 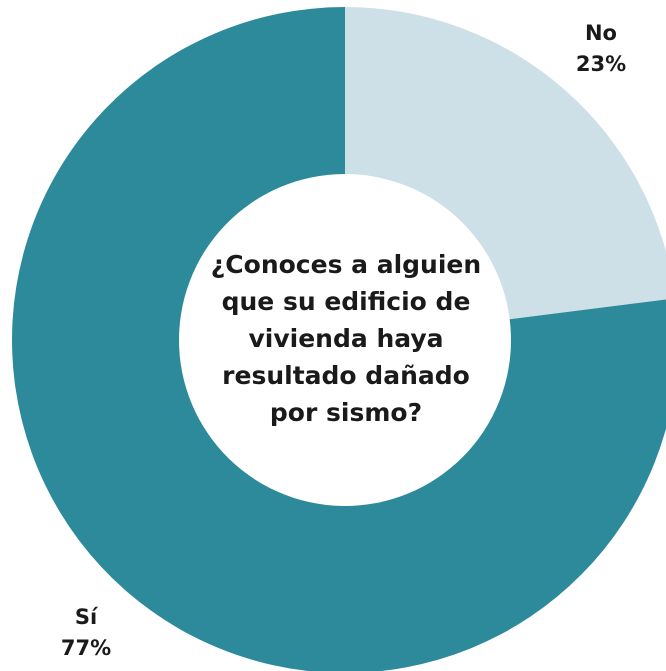 I want to click on slice-label-si: Sí 77%, so click(x=86, y=633).